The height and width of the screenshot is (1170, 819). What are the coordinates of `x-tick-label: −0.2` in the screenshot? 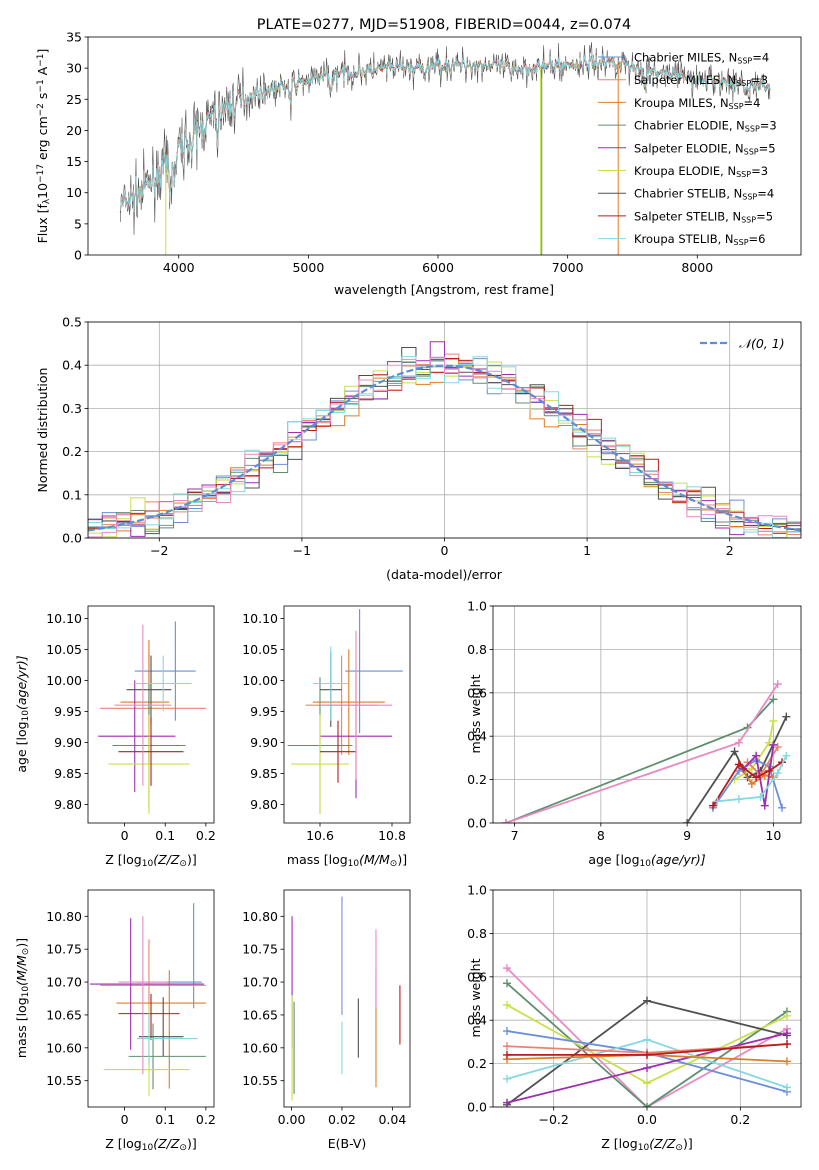 It's located at (553, 1119).